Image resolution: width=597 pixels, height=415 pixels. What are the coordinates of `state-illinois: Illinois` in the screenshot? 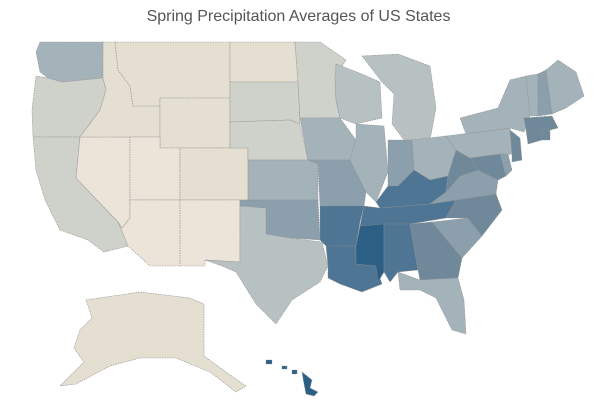 It's located at (369, 163).